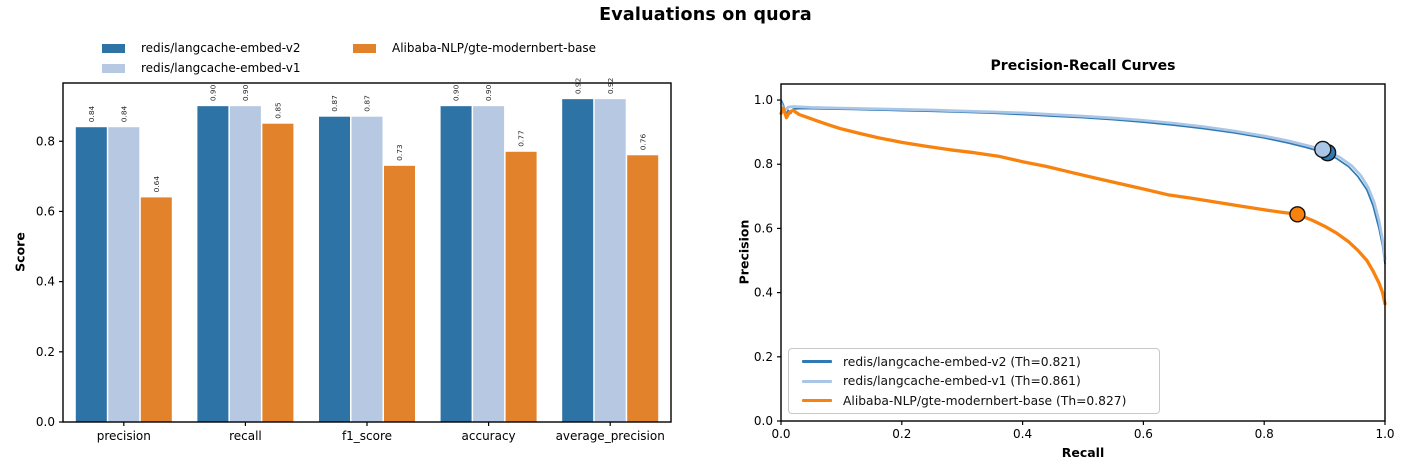 The height and width of the screenshot is (475, 1411). I want to click on figure-title: Evaluations on quora, so click(705, 15).